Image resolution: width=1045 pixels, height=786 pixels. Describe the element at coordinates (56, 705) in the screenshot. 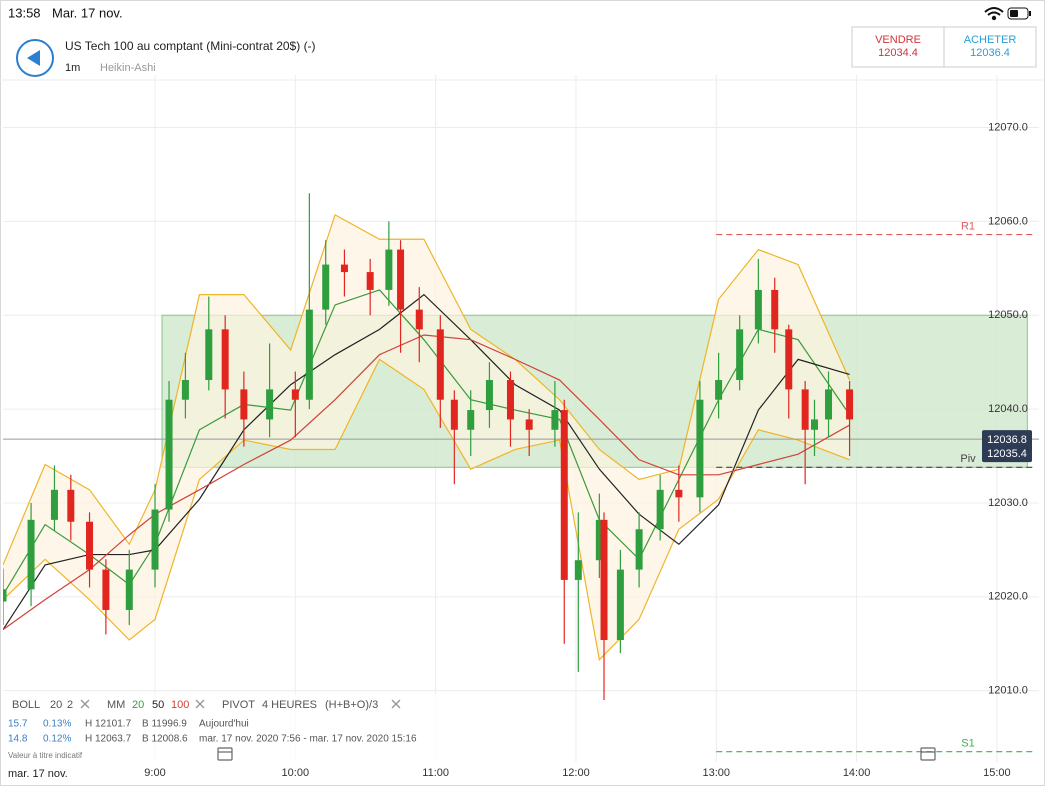

I see `legend-boll-period: 20` at that location.